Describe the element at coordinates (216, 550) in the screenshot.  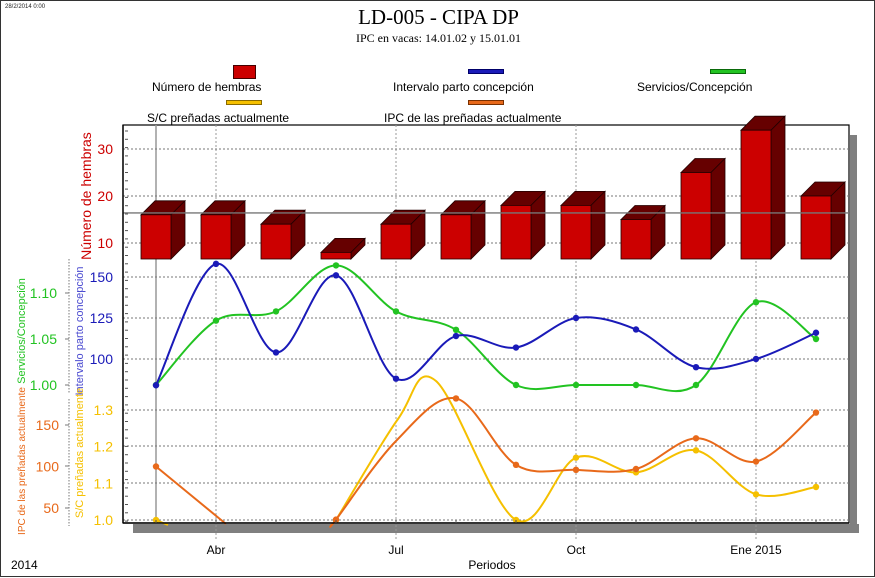
I see `x-tick-label: Abr` at that location.